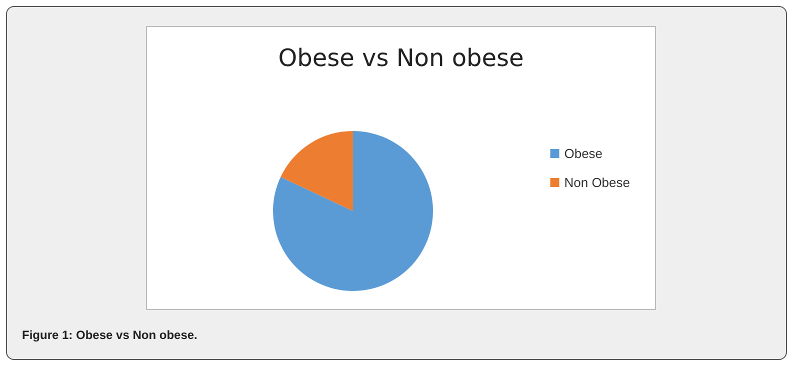 This screenshot has width=799, height=370. Describe the element at coordinates (597, 182) in the screenshot. I see `legend-label: Non Obese` at that location.